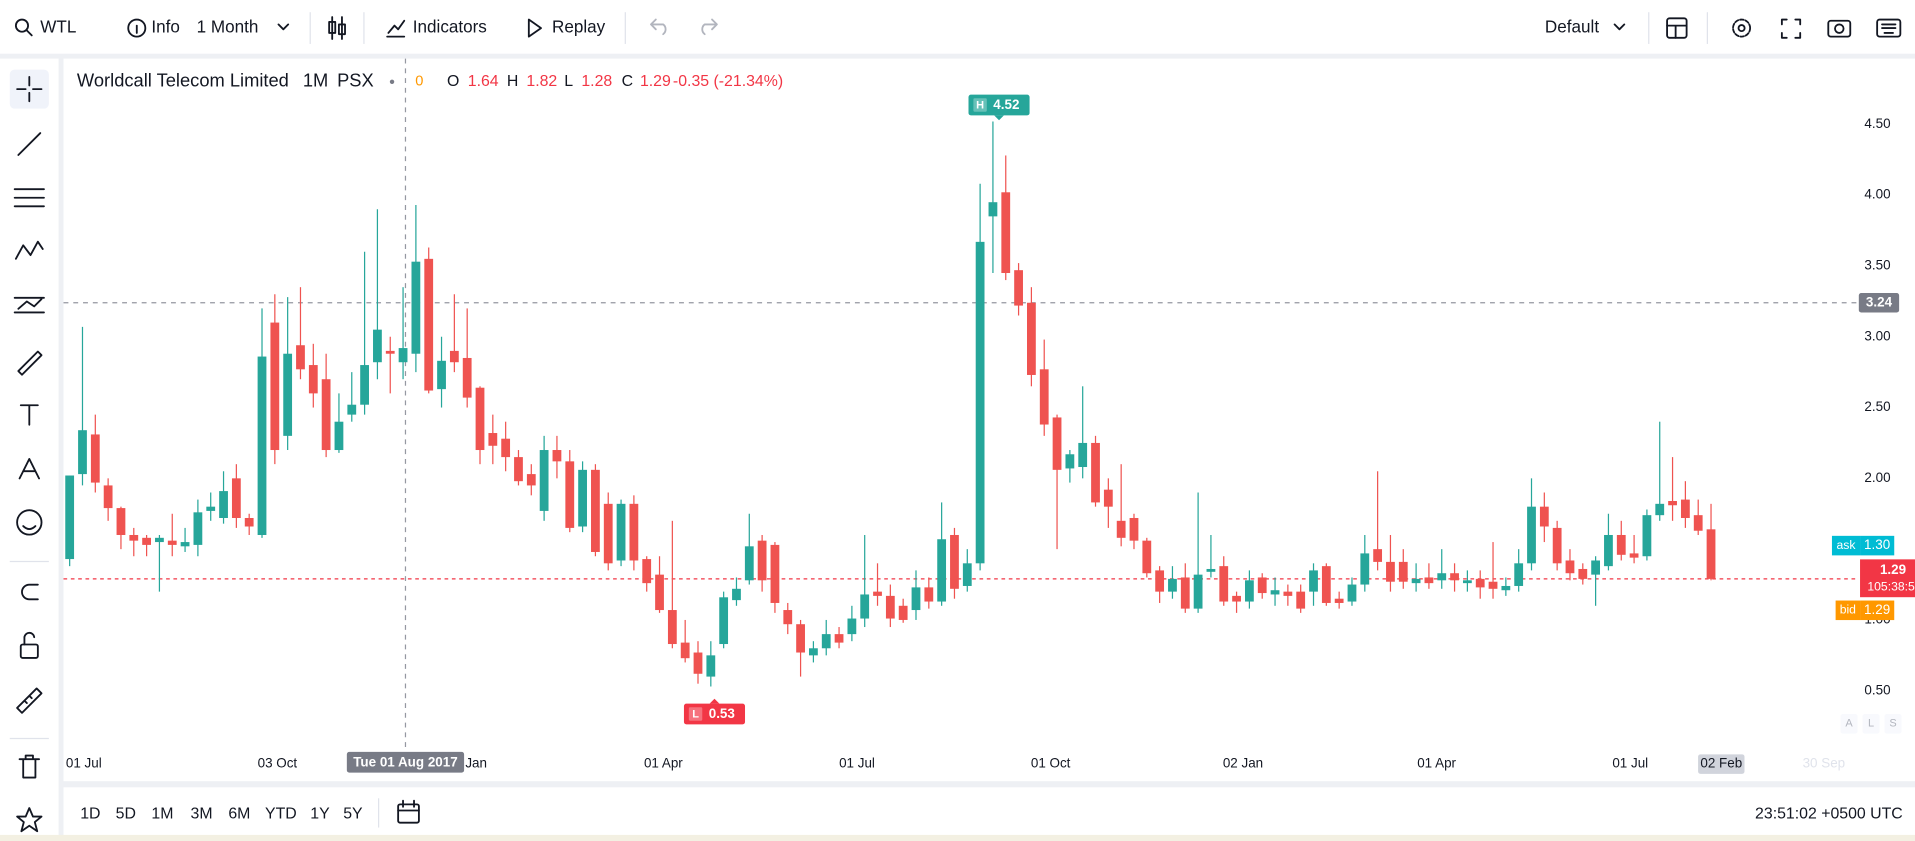 The width and height of the screenshot is (1915, 841). What do you see at coordinates (1877, 477) in the screenshot?
I see `y-tick-label: 2.00` at bounding box center [1877, 477].